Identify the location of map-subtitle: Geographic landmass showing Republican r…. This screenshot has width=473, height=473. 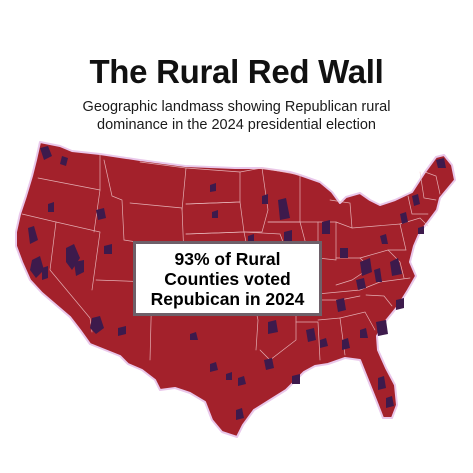
(236, 116).